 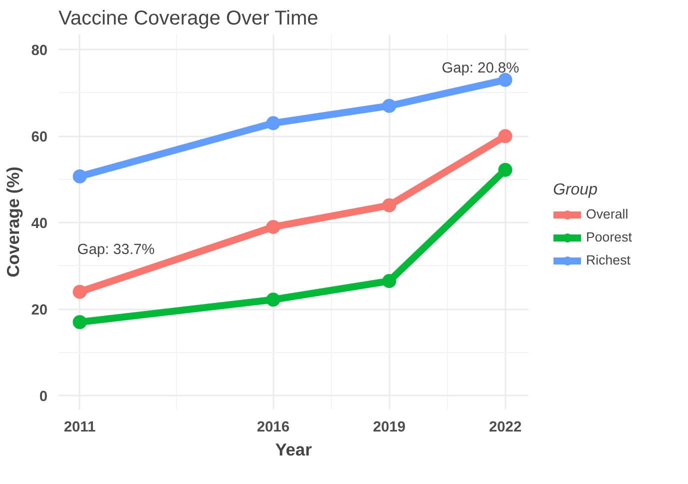 What do you see at coordinates (389, 428) in the screenshot?
I see `x-tick-label: 2019` at bounding box center [389, 428].